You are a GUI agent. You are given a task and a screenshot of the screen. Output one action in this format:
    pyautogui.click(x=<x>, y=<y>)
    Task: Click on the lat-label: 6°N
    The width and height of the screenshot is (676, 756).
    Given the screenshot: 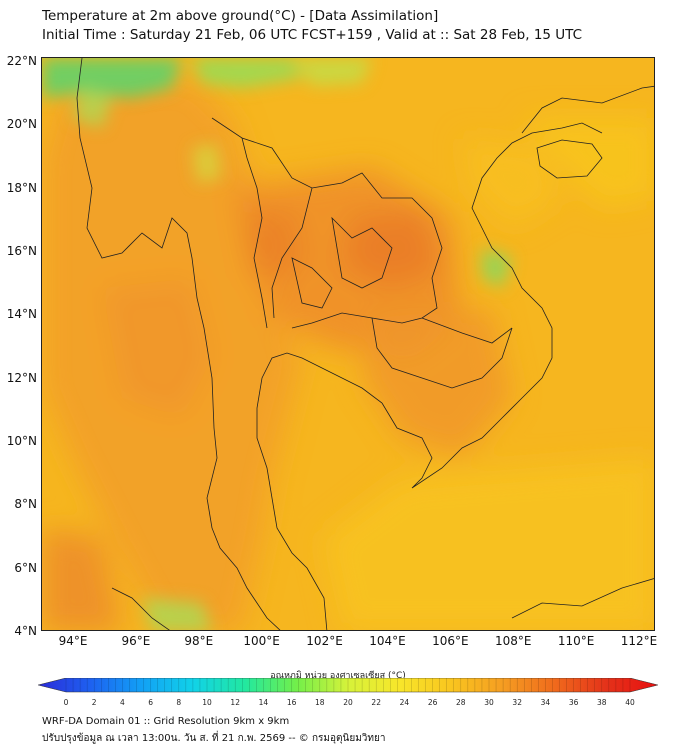 What is the action you would take?
    pyautogui.click(x=25, y=567)
    